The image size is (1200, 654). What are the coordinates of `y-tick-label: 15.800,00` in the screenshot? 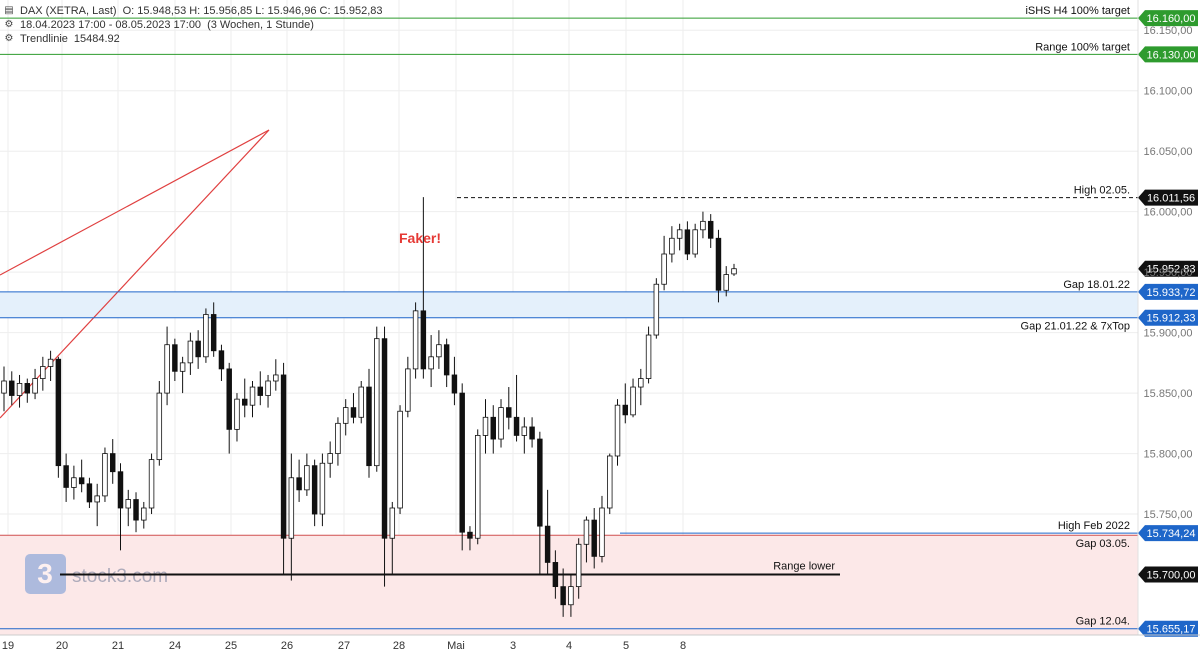 It's located at (1168, 455).